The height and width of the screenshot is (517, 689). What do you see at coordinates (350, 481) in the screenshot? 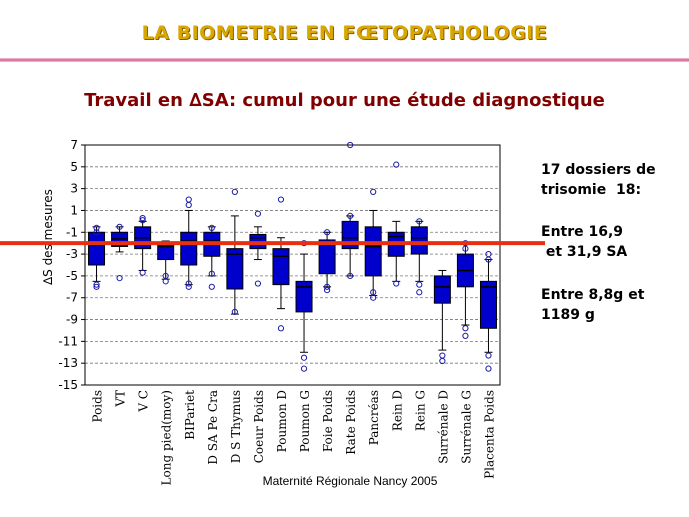
I see `footer-credit: Maternité Régionale Nancy 2005` at bounding box center [350, 481].